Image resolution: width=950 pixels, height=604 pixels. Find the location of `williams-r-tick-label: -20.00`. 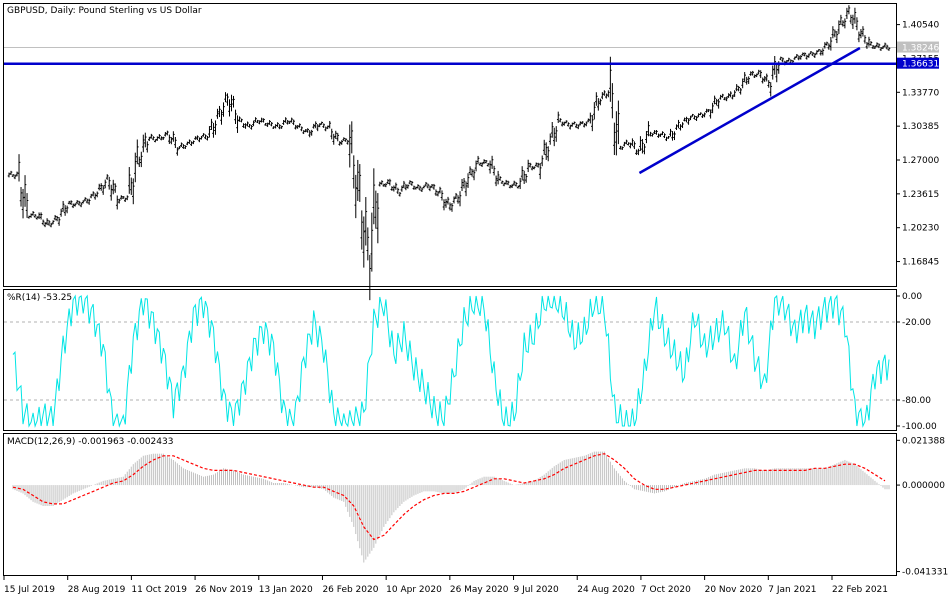

williams-r-tick-label: -20.00 is located at coordinates (916, 323).